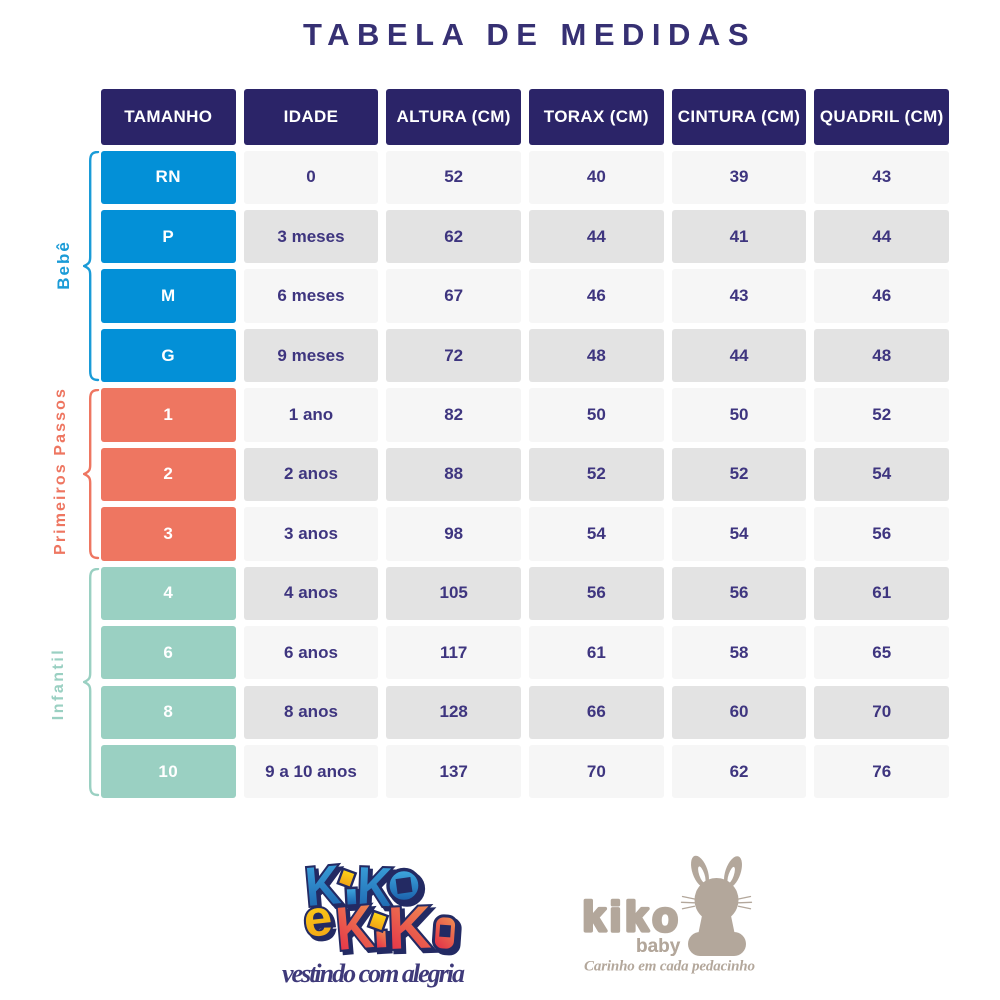  What do you see at coordinates (373, 973) in the screenshot?
I see `svg-text: vestindo com alegria` at bounding box center [373, 973].